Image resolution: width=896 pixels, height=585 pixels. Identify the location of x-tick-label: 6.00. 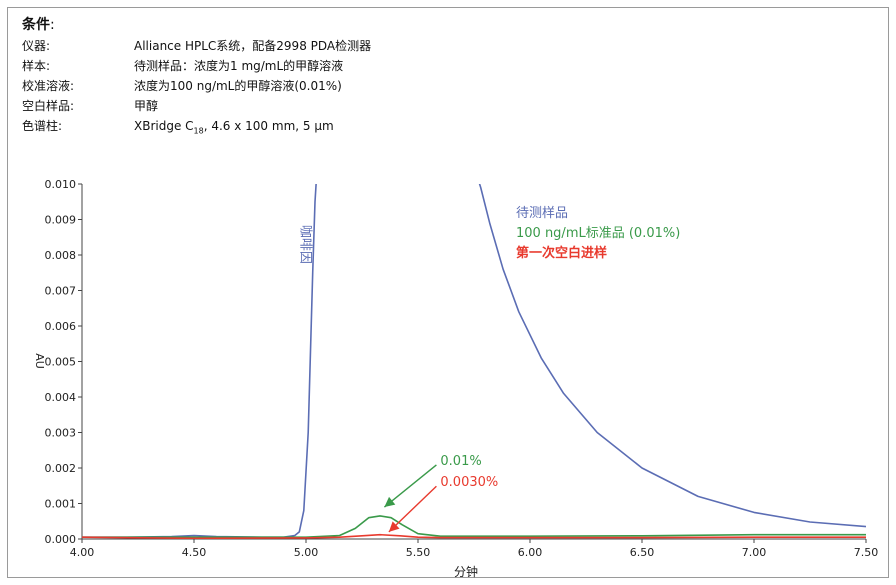
(530, 552).